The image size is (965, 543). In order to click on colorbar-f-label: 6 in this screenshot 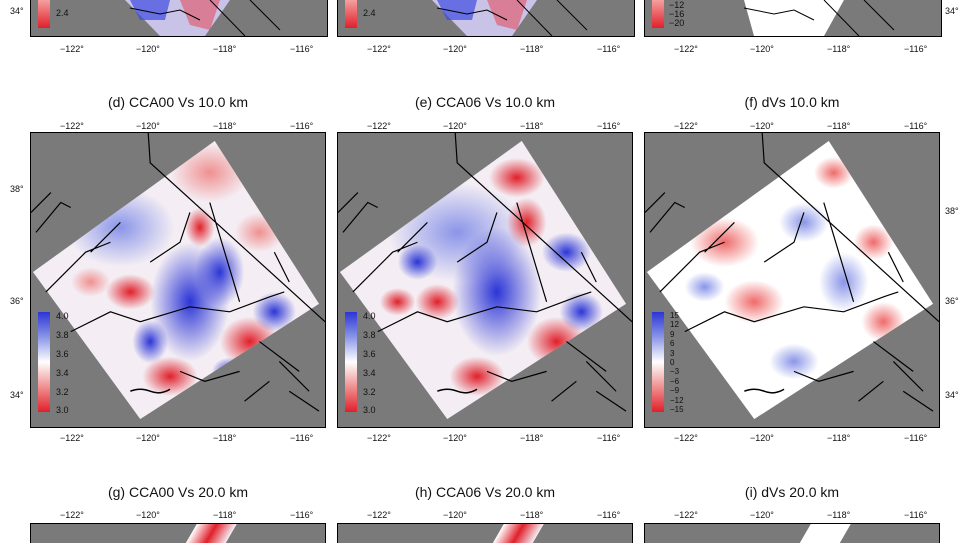, I will do `click(672, 344)`.